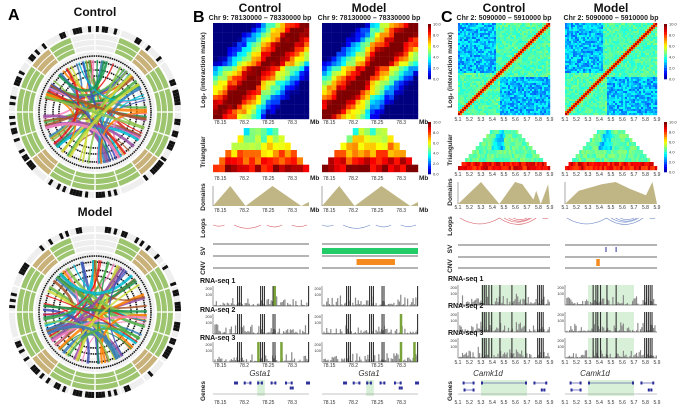 This screenshot has height=409, width=700. I want to click on scatter-ring-segment, so click(142, 87).